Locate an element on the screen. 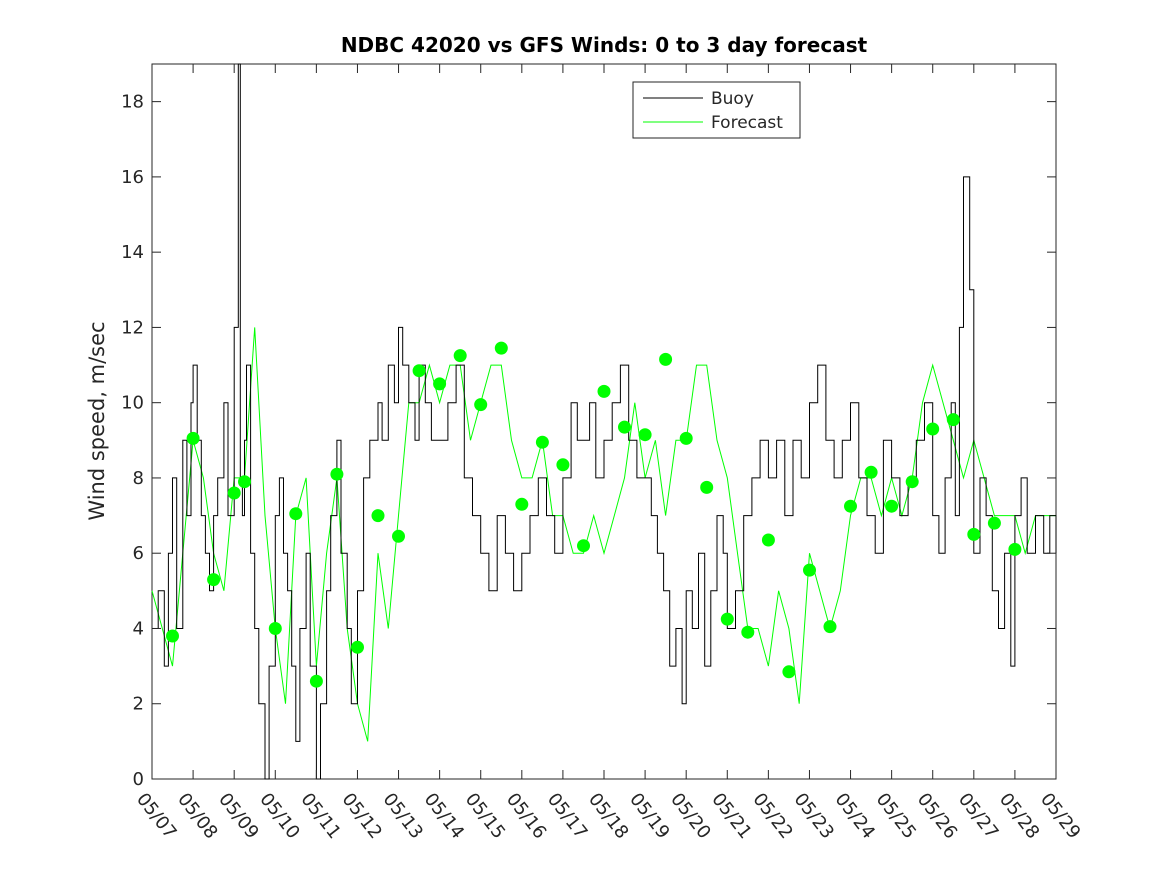 The image size is (1167, 875). x-tick-label: 05/08 is located at coordinates (197, 816).